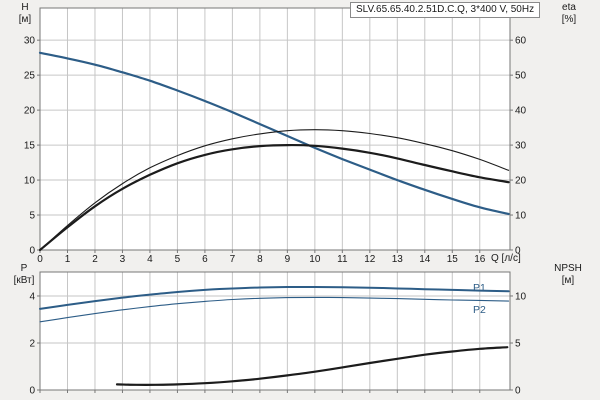  Describe the element at coordinates (40, 259) in the screenshot. I see `x-tick-label: 0` at that location.